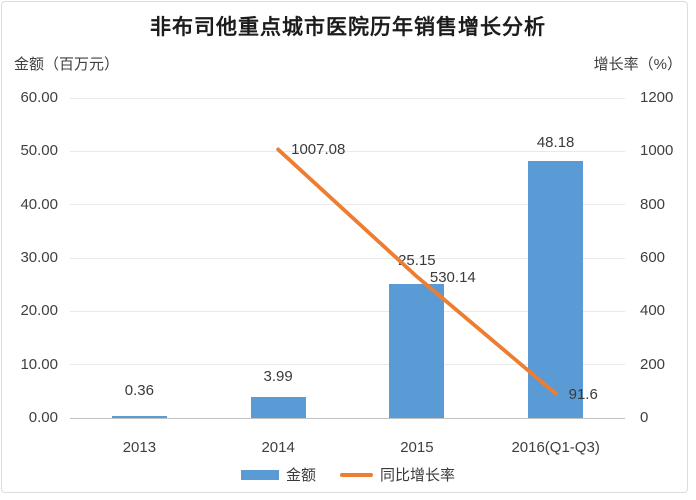 Image resolution: width=696 pixels, height=500 pixels. Describe the element at coordinates (39, 97) in the screenshot. I see `left-axis-tick: 60.00` at that location.